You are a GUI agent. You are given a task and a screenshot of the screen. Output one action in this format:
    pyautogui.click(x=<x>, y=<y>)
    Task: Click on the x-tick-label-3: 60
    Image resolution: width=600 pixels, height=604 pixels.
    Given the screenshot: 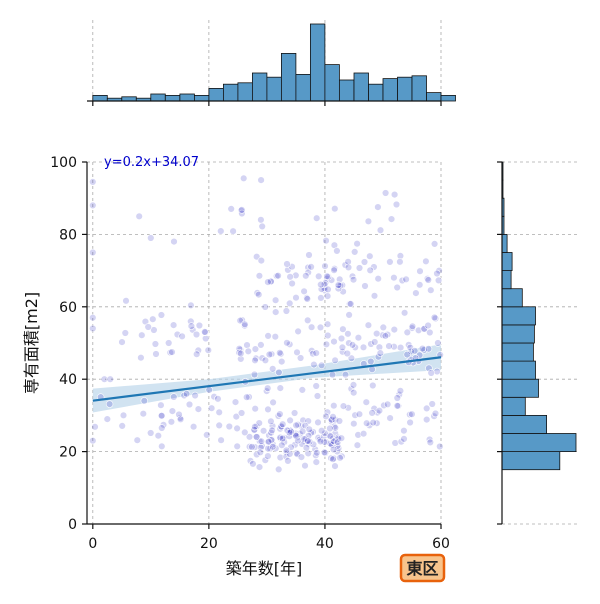 What is the action you would take?
    pyautogui.click(x=441, y=544)
    